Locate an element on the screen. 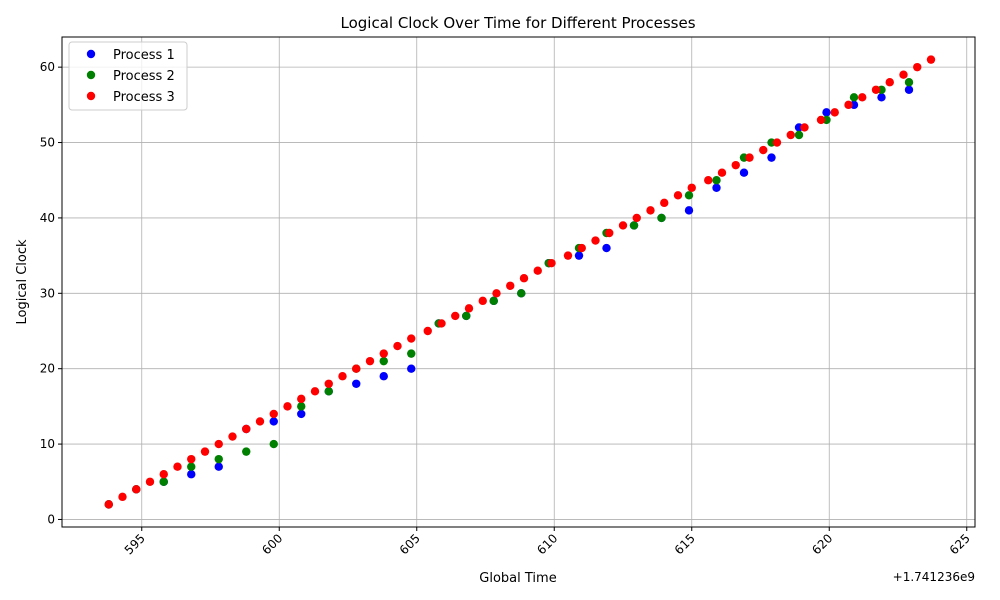 Image resolution: width=1000 pixels, height=600 pixels. legend-label: Process 3 is located at coordinates (144, 97).